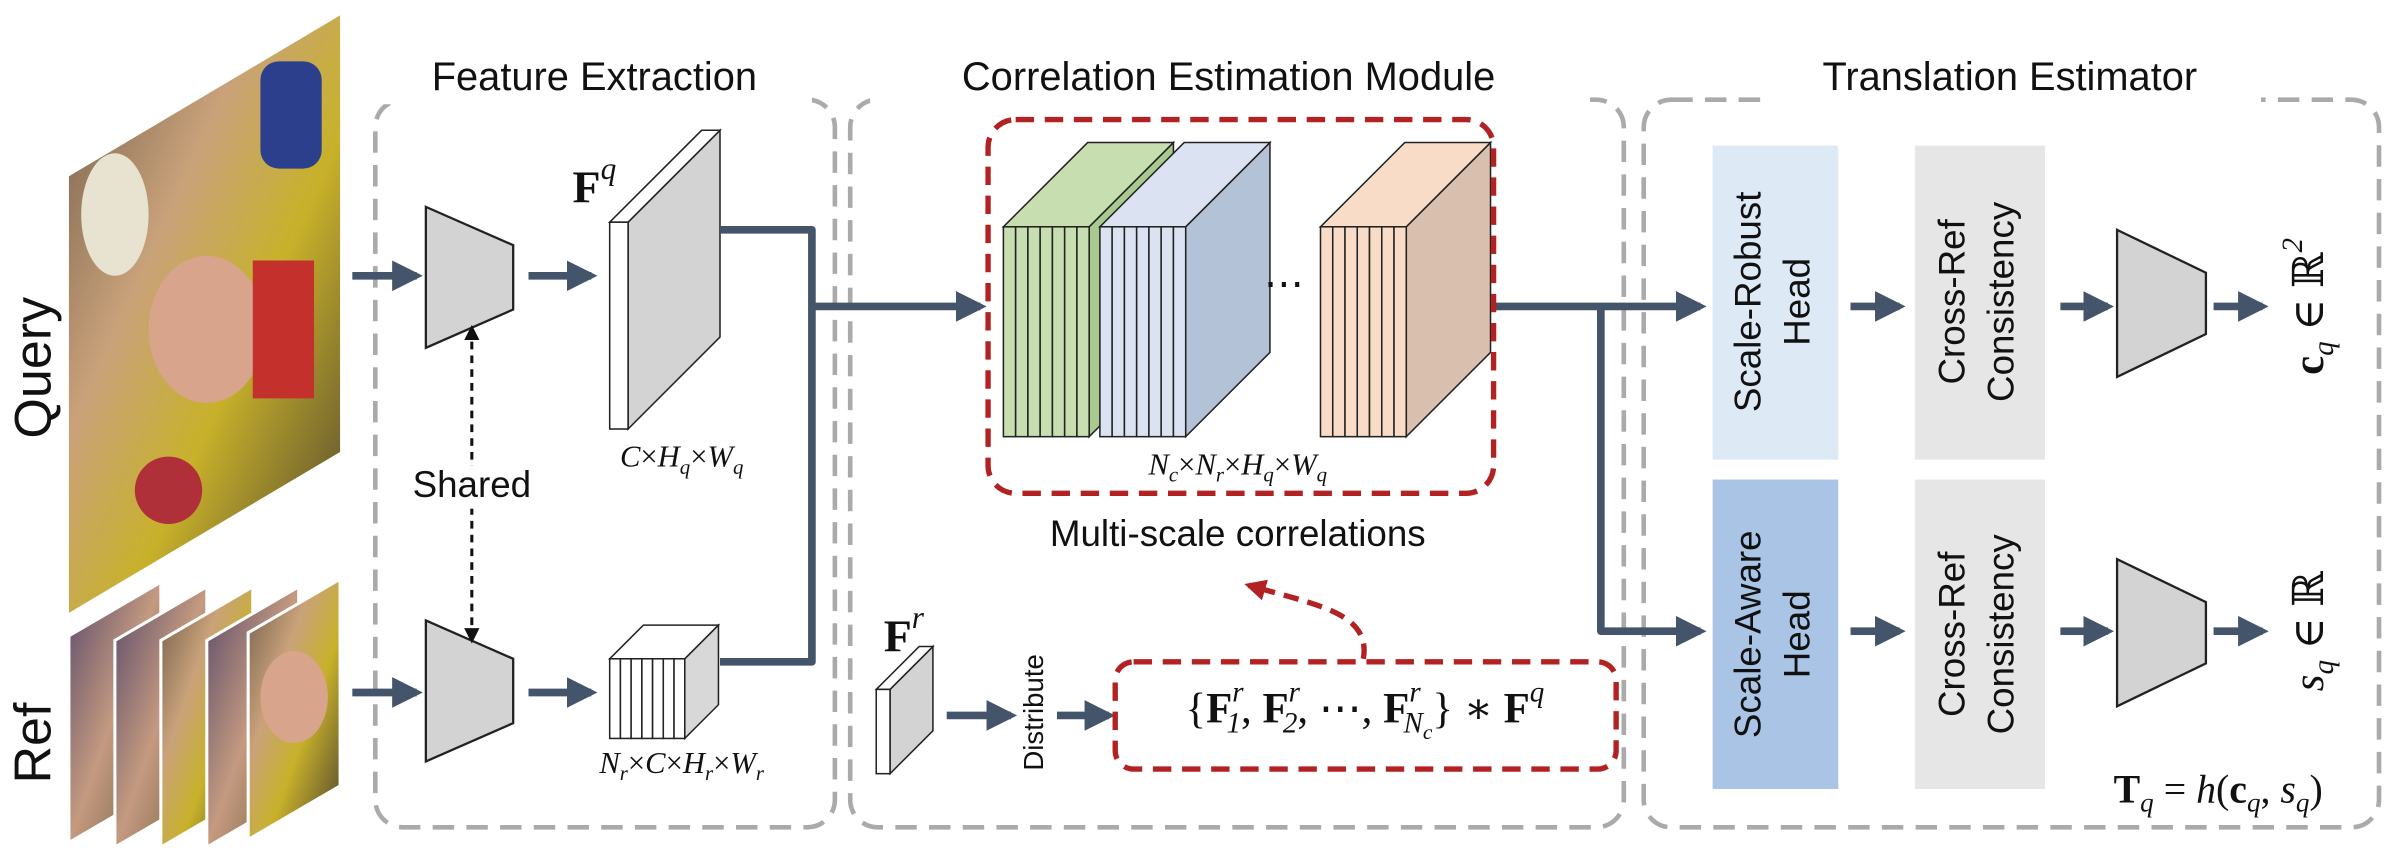  I want to click on robust-head-box, so click(1775, 302).